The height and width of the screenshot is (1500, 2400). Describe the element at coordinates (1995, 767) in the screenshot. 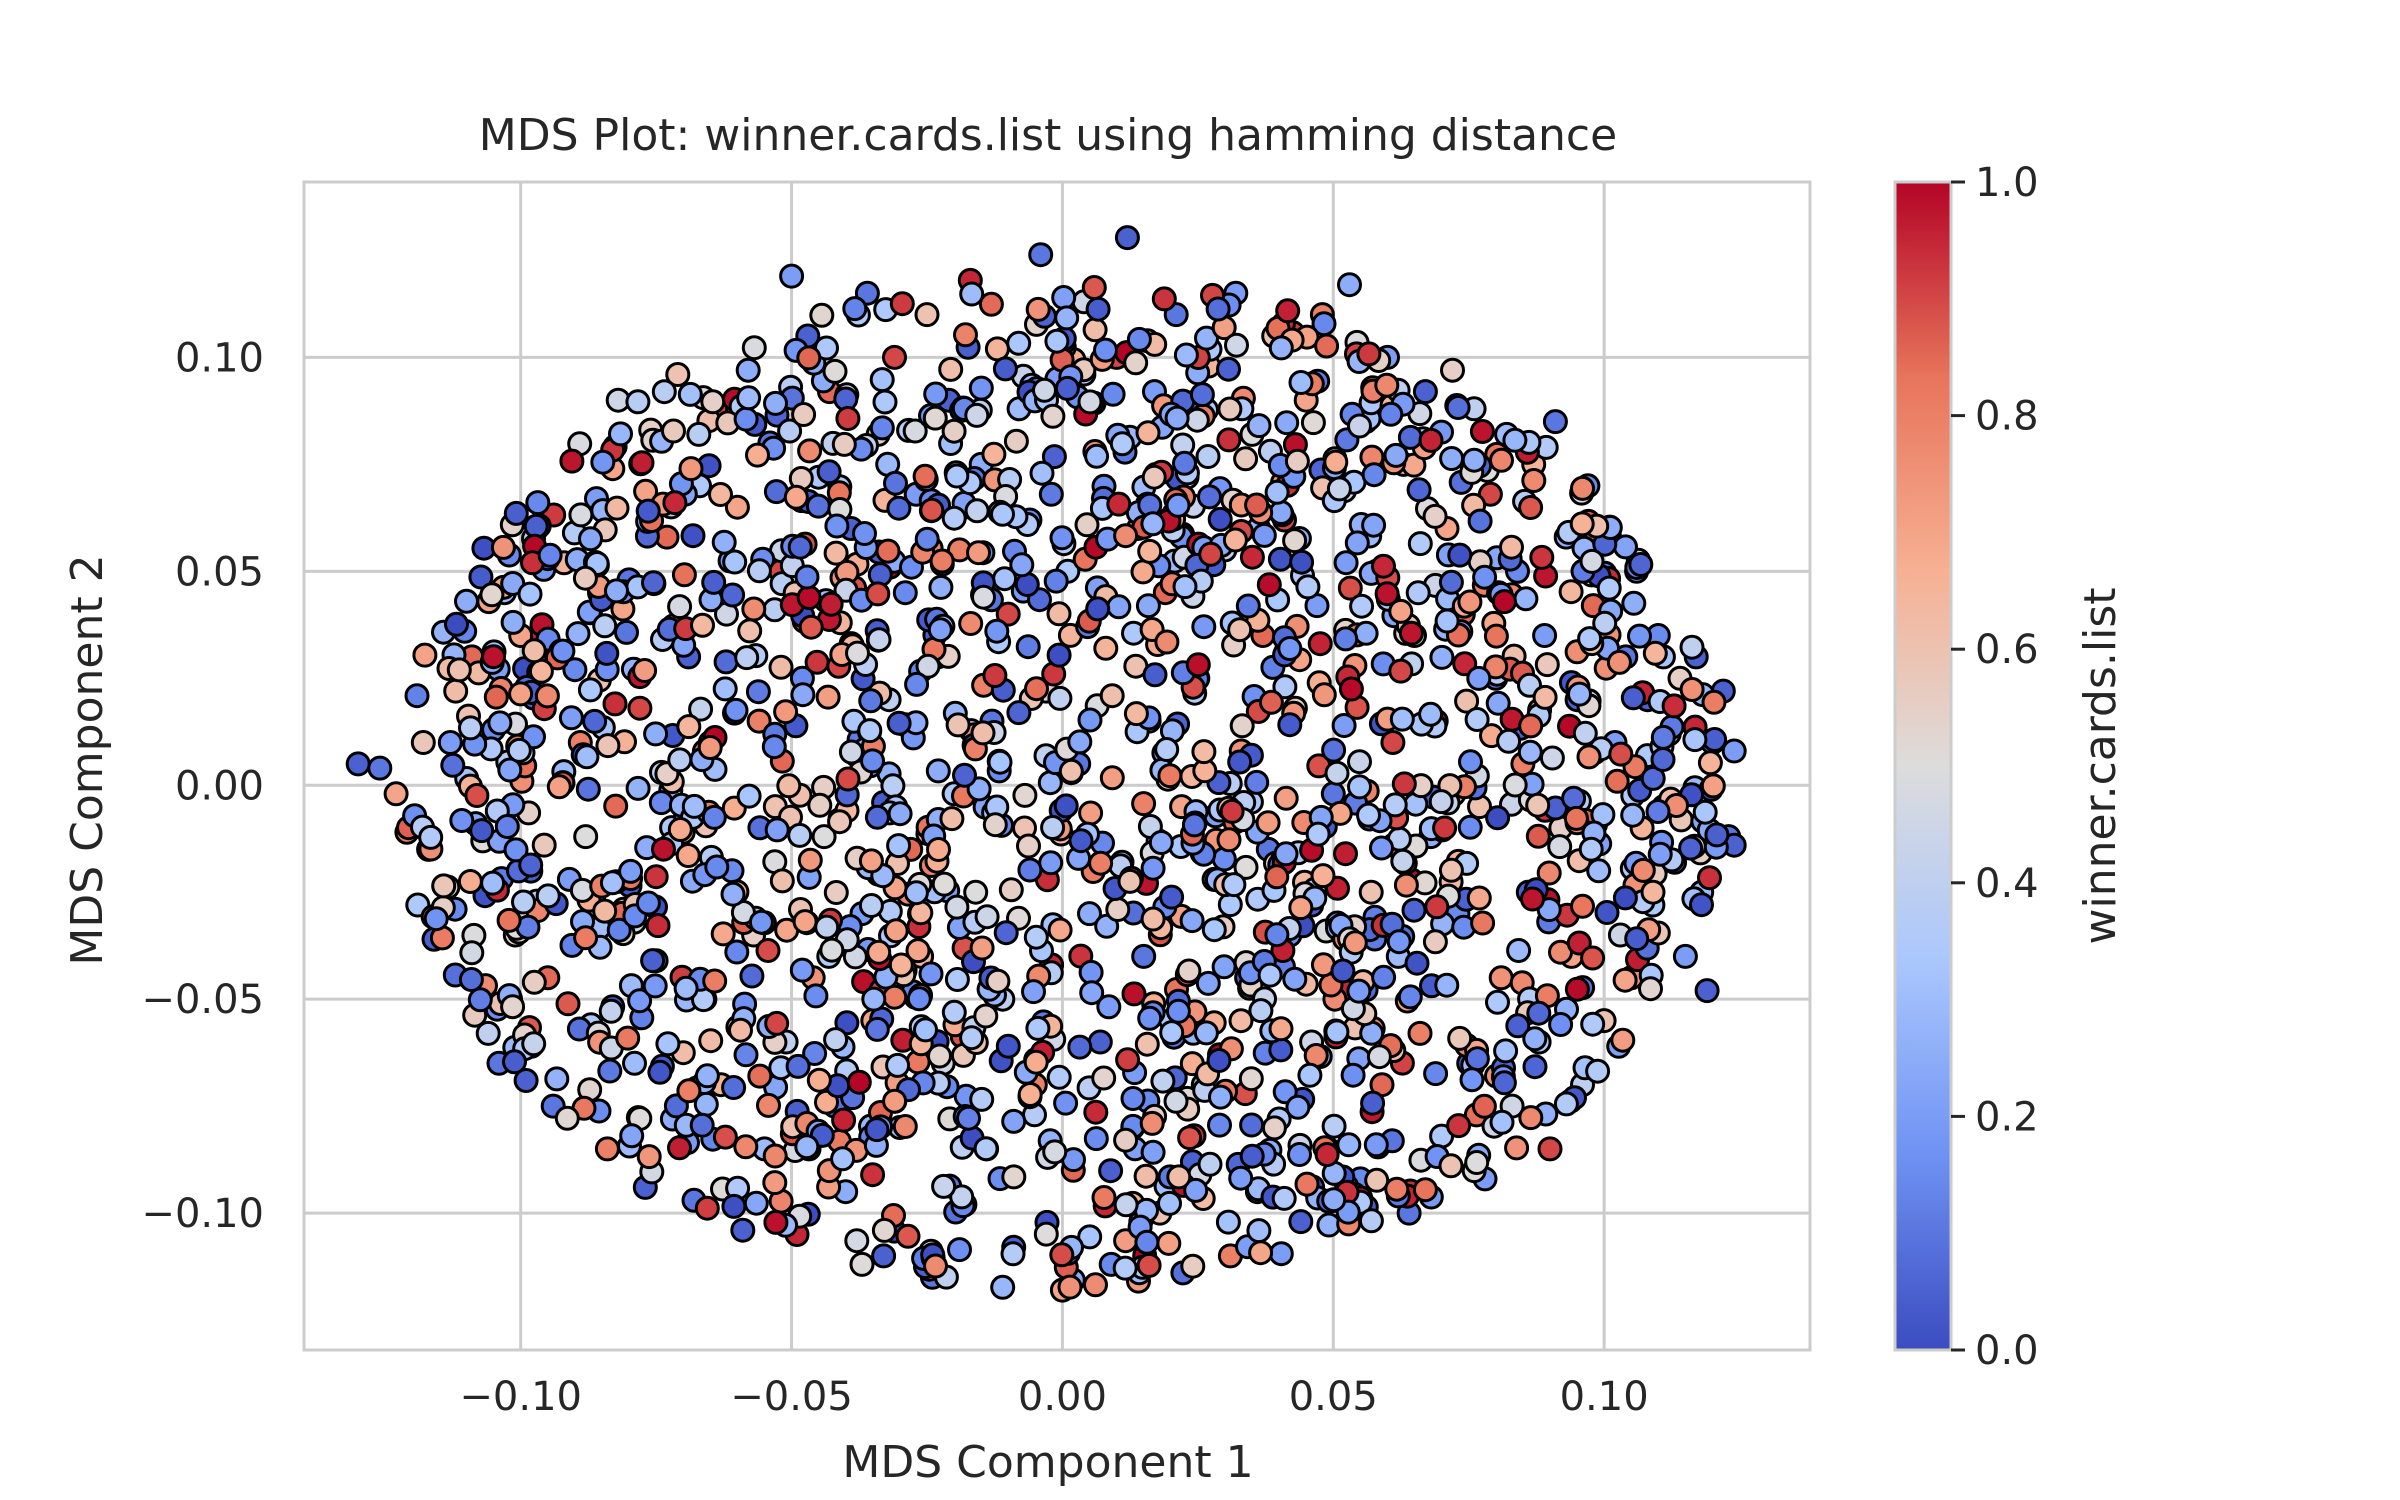

I see `colorbar-ticks: 0.0 0.2 0.4 0.6 0.8 1.0` at that location.